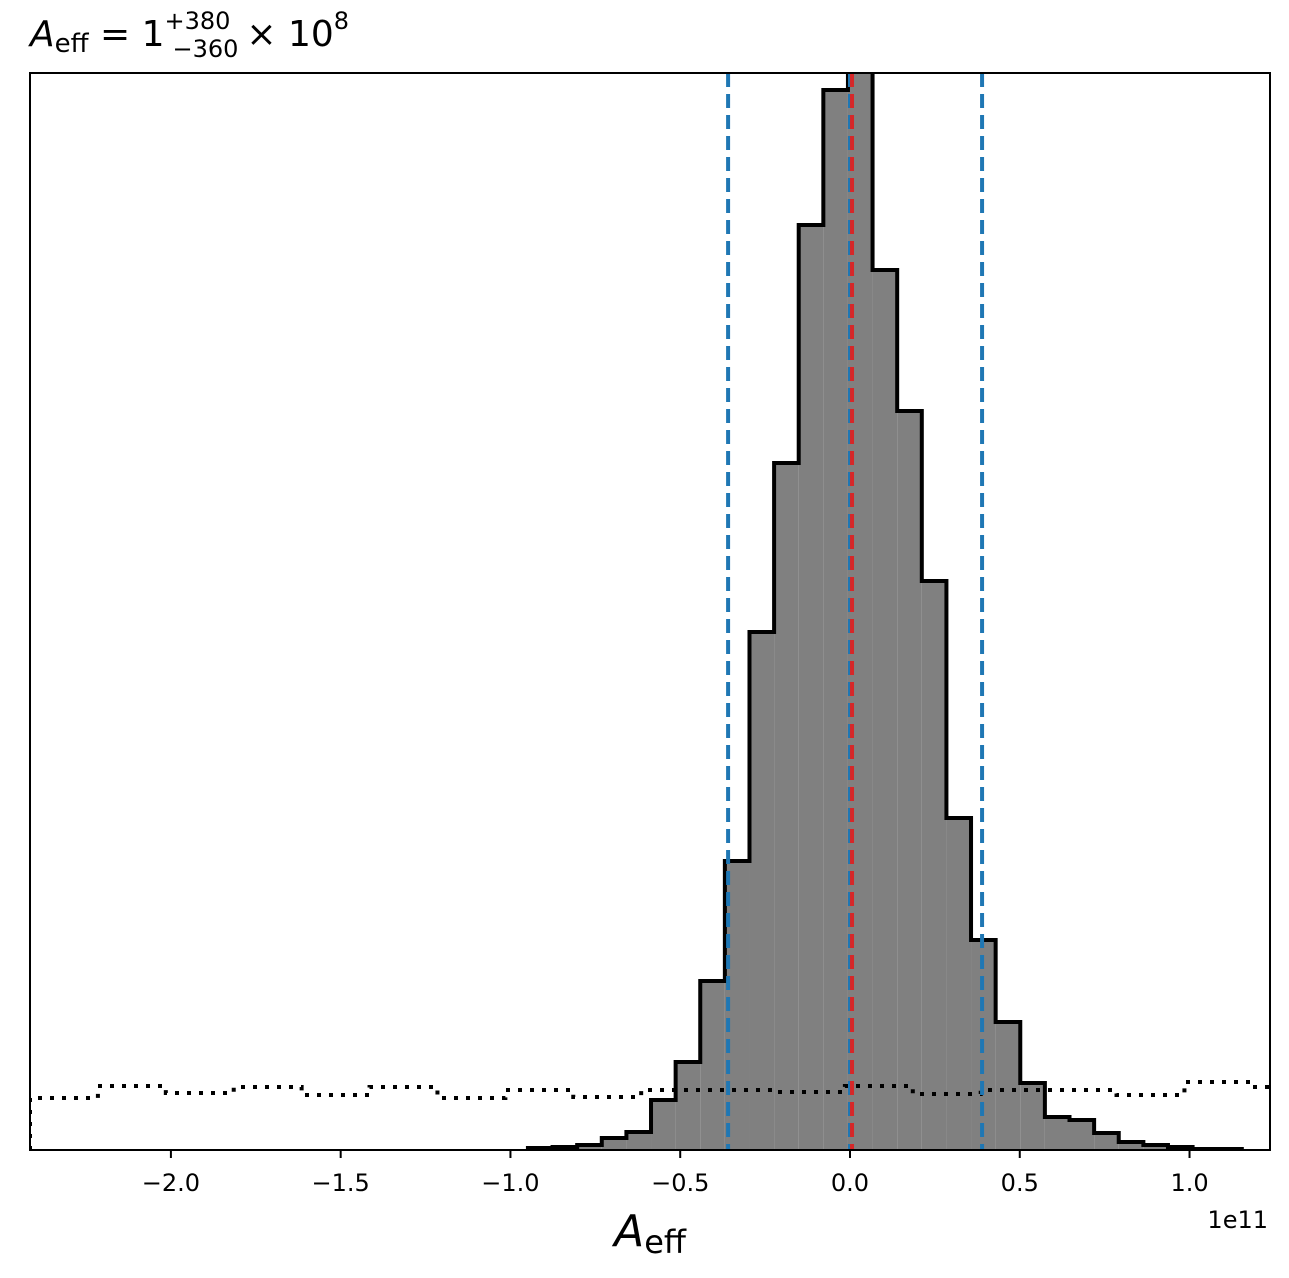 The height and width of the screenshot is (1278, 1289). What do you see at coordinates (127, 34) in the screenshot?
I see `title-equals: = 1` at bounding box center [127, 34].